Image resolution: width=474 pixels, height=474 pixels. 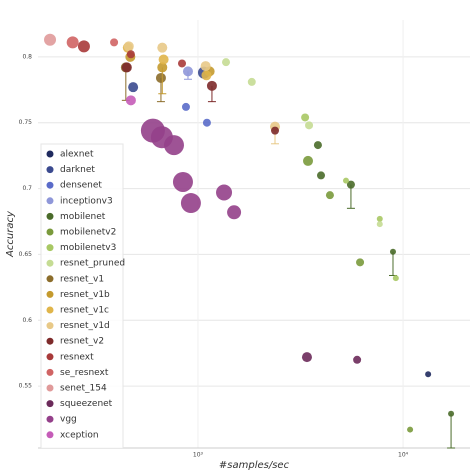 I want to click on legend-label: resnet_v1d, so click(x=85, y=326).